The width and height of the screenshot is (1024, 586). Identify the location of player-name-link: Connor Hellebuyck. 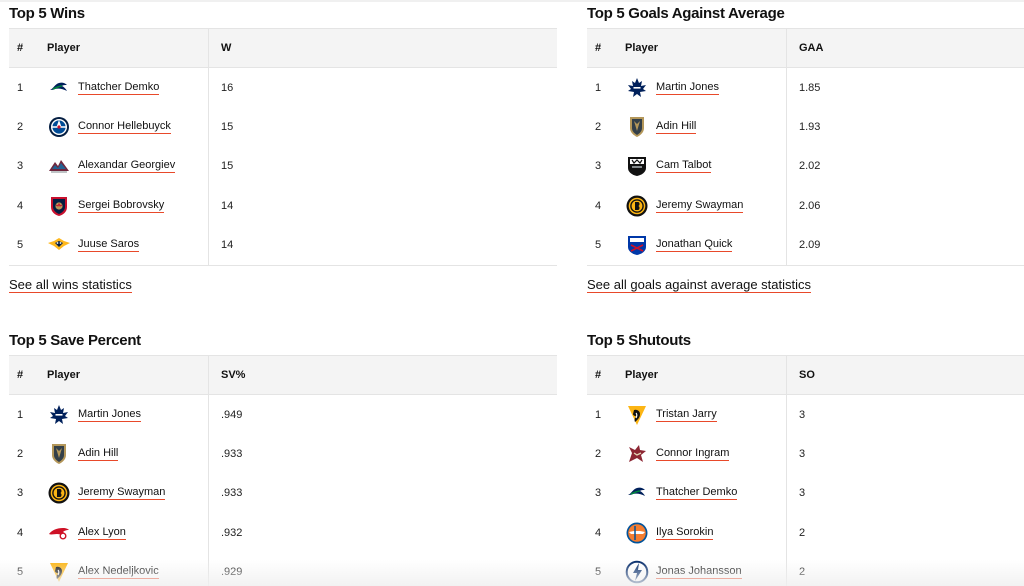
(124, 126).